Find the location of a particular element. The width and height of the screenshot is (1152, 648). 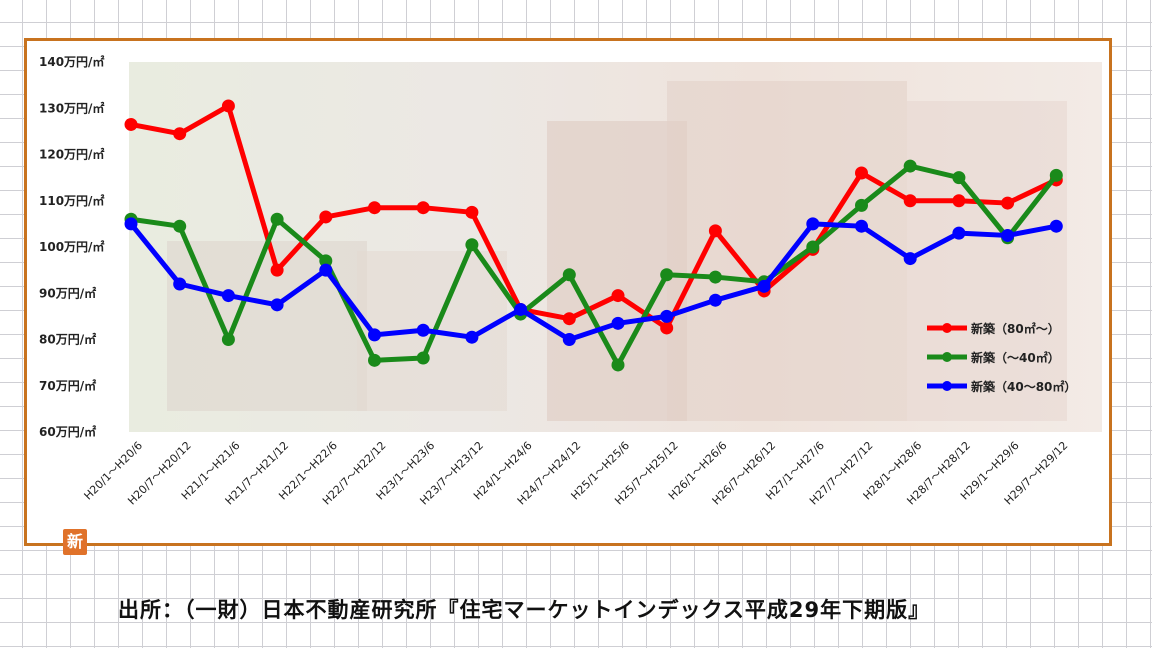

y-tick-label: 90万円/㎡ is located at coordinates (67, 292).